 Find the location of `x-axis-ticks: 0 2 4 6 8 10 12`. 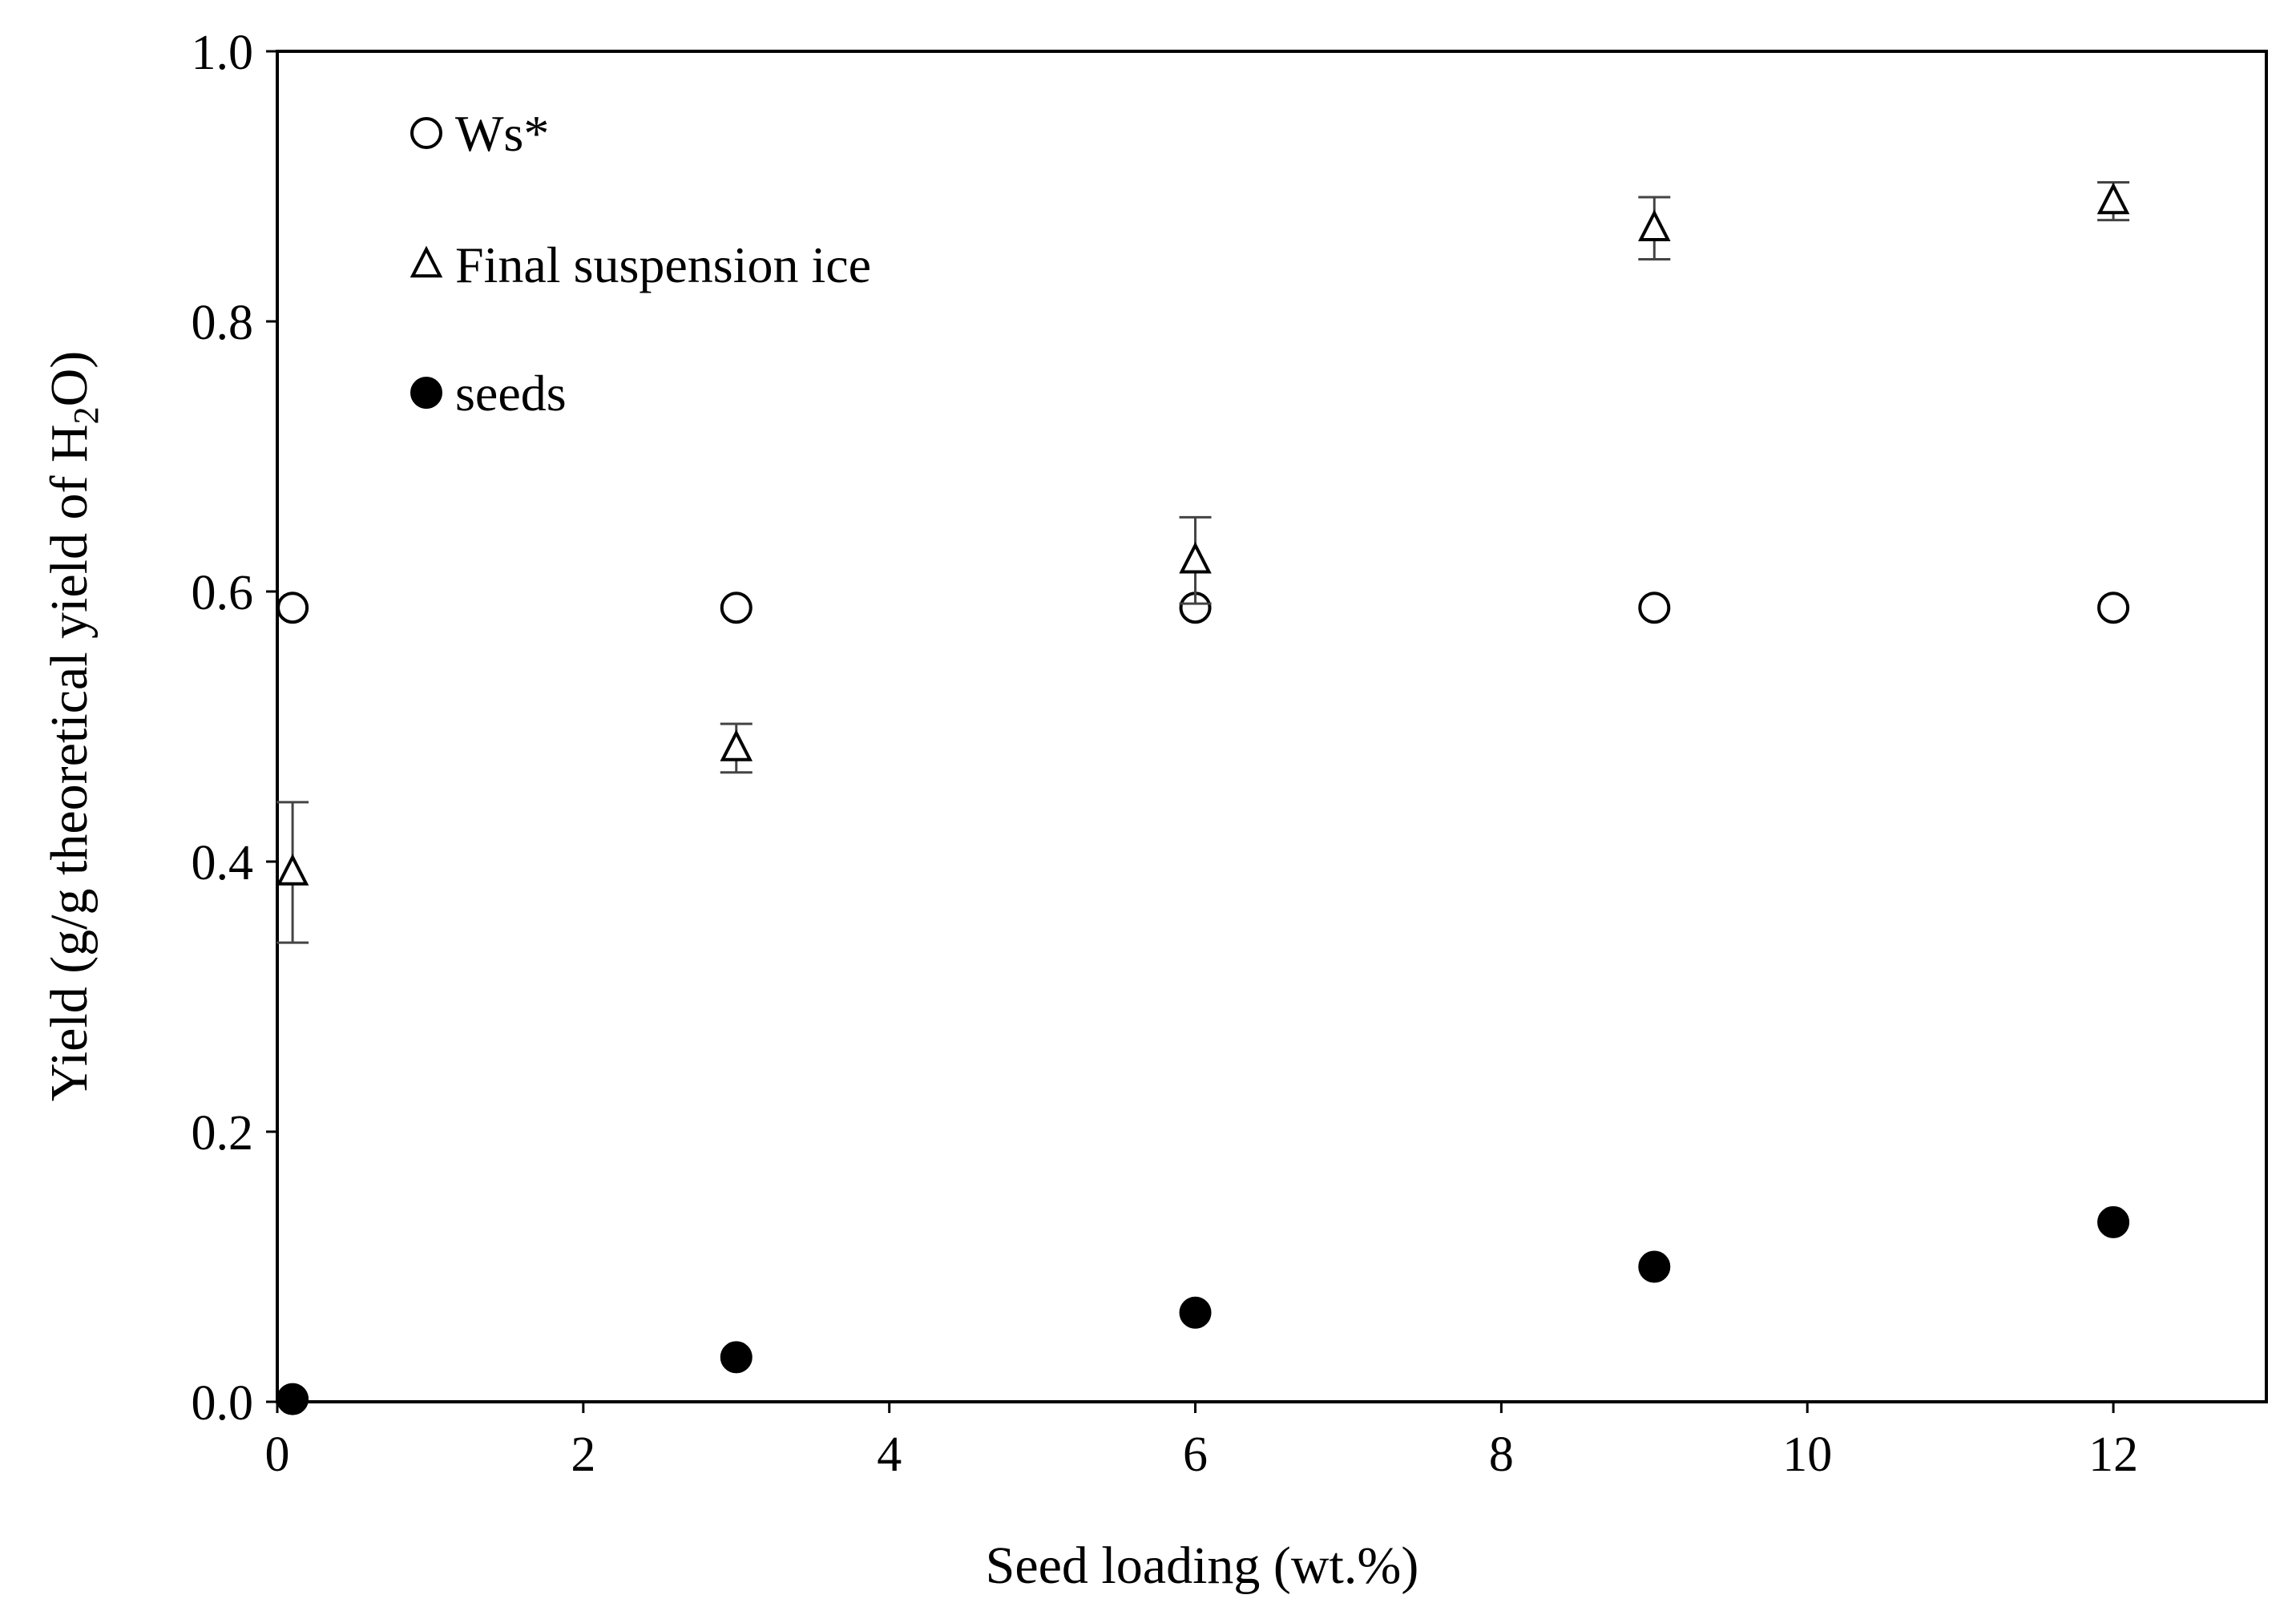

x-axis-ticks: 0 2 4 6 8 10 12 is located at coordinates (1201, 1442).